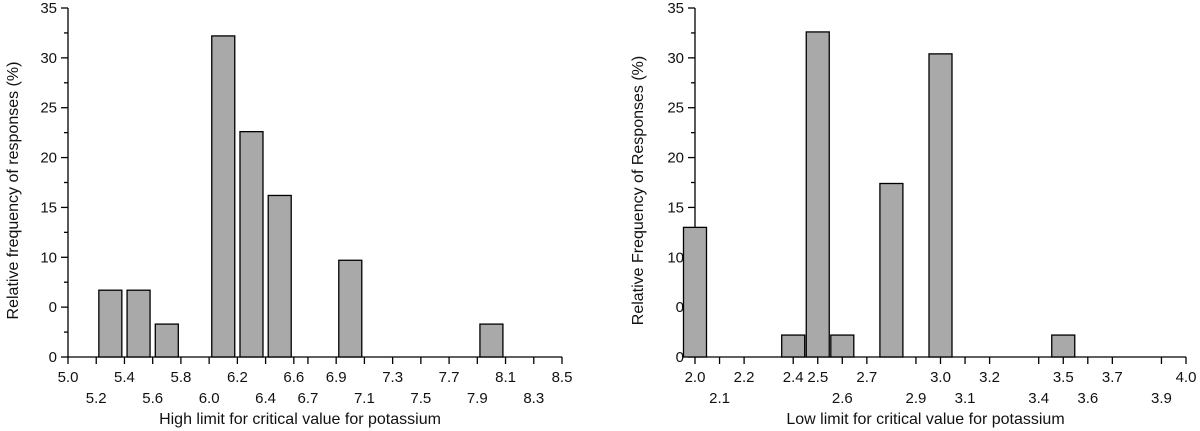 The height and width of the screenshot is (431, 1200). I want to click on high-bar-8.0, so click(491, 340).